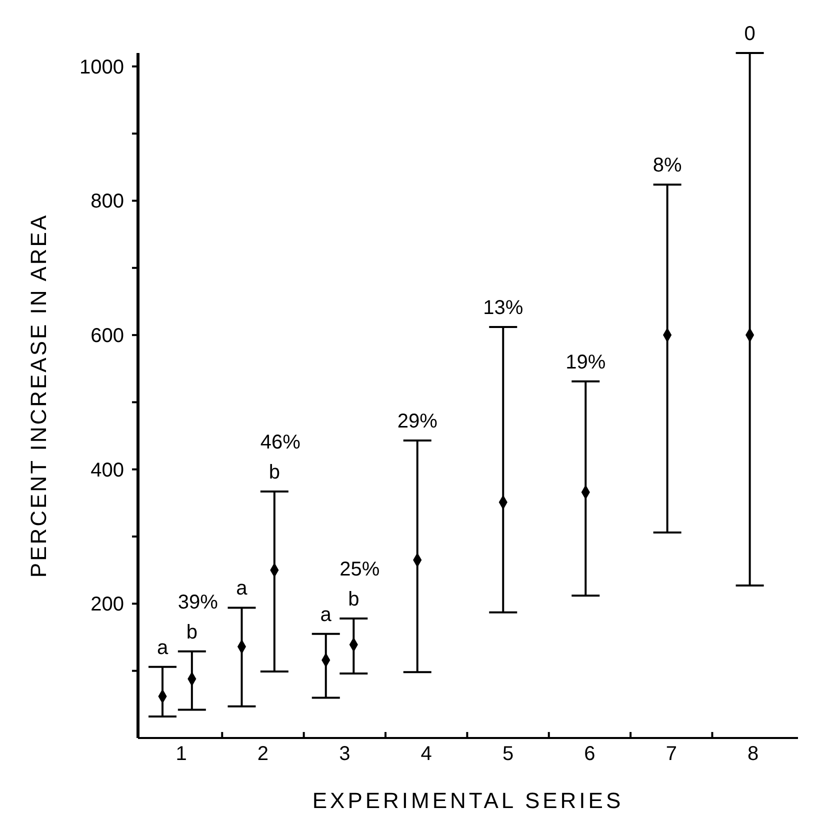 The height and width of the screenshot is (838, 820). Describe the element at coordinates (468, 800) in the screenshot. I see `x-axis-title: EXPERIMENTAL SERIES` at that location.